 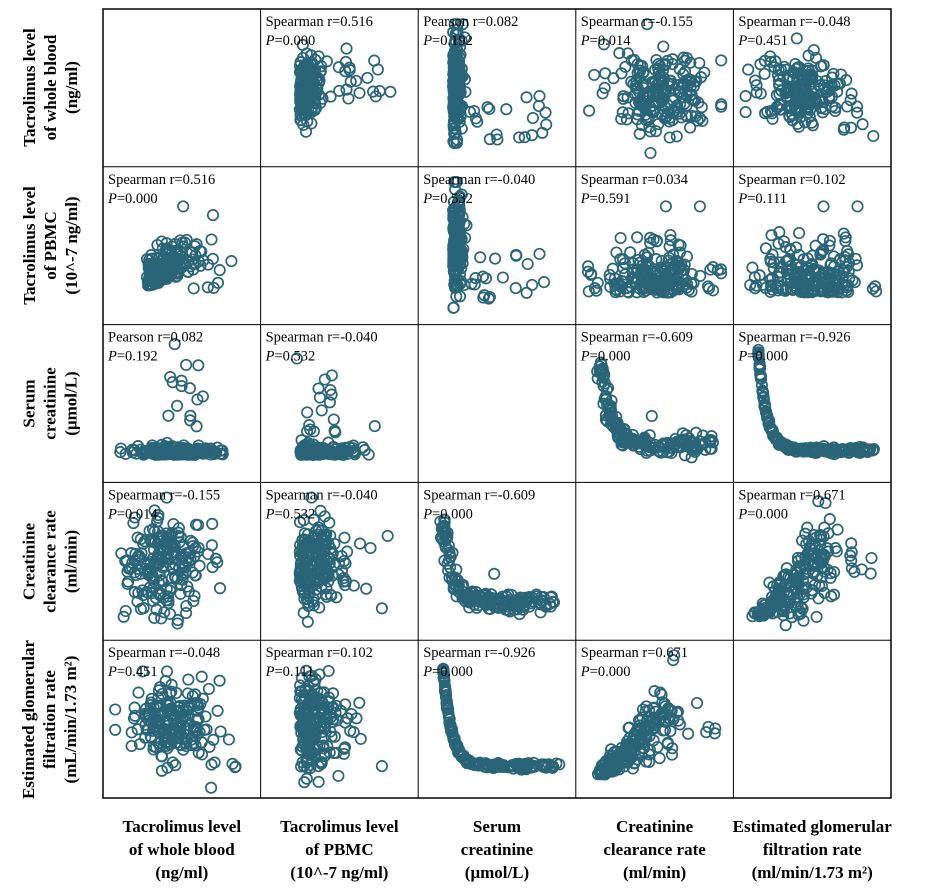 What do you see at coordinates (50, 719) in the screenshot?
I see `y-axis-label-line: filtration rate` at bounding box center [50, 719].